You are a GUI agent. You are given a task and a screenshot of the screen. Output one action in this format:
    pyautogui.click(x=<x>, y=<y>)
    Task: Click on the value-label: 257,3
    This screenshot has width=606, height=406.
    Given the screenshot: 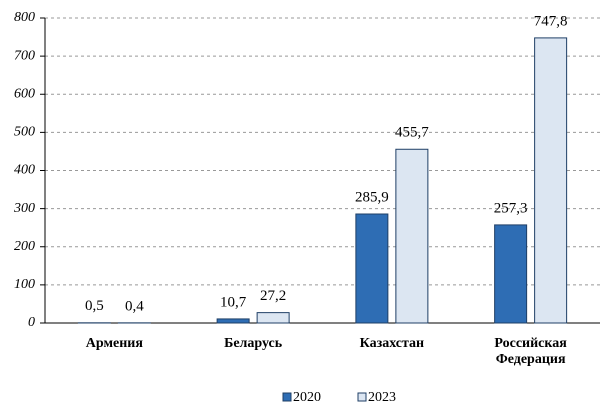 What is the action you would take?
    pyautogui.click(x=511, y=208)
    